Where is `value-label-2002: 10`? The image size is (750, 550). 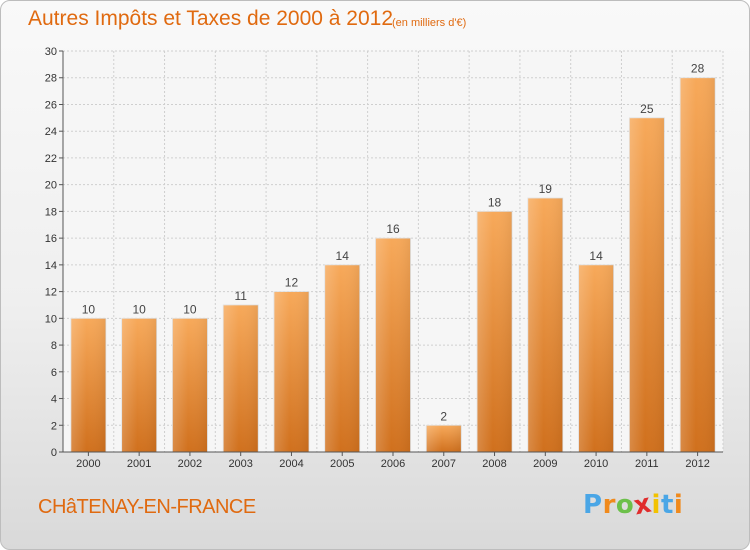
value-label-2002: 10 is located at coordinates (190, 309).